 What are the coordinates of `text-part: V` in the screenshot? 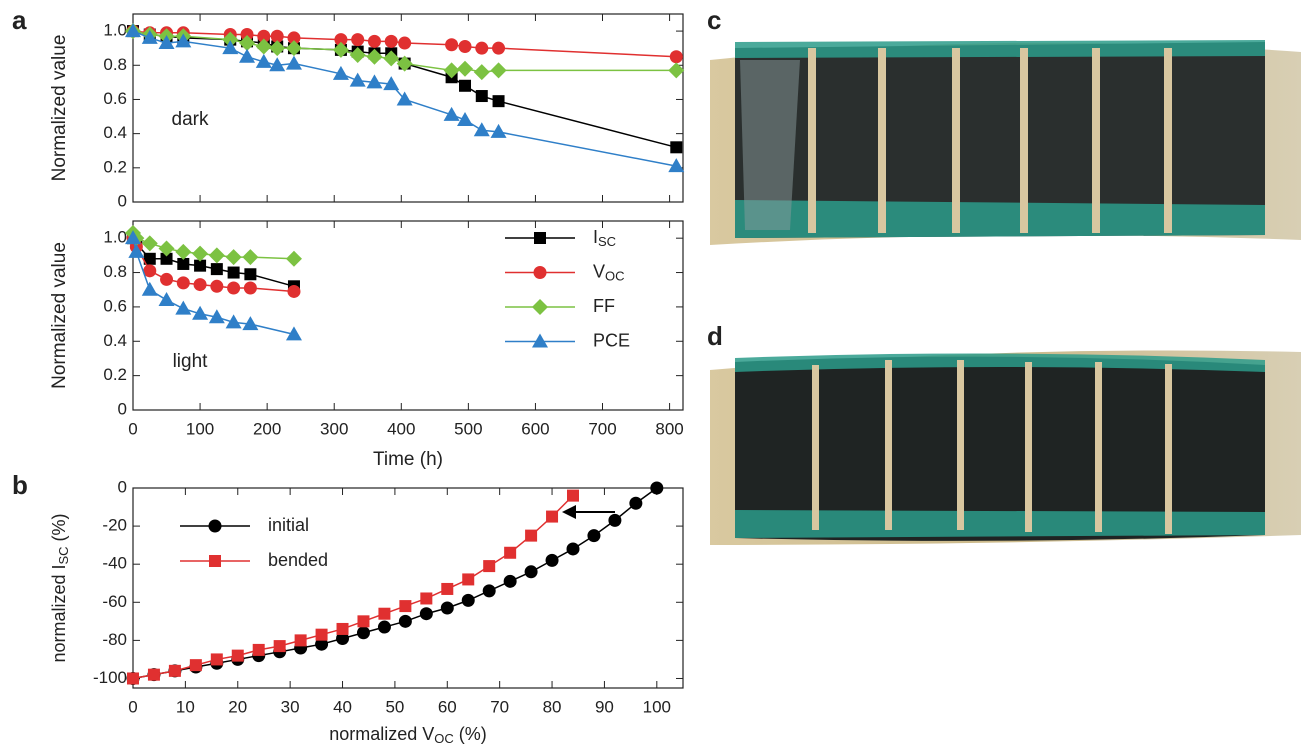 It's located at (599, 271).